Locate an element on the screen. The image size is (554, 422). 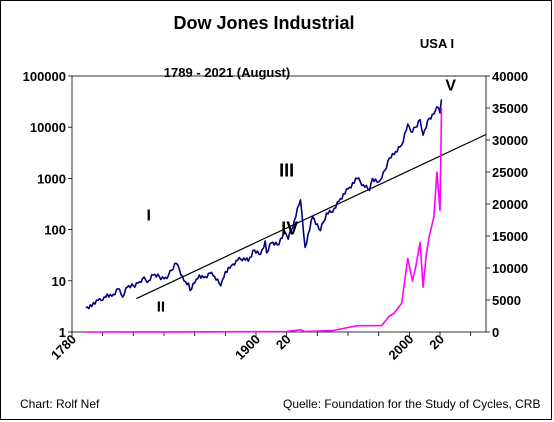
x-tick-label: 1780 is located at coordinates (63, 347).